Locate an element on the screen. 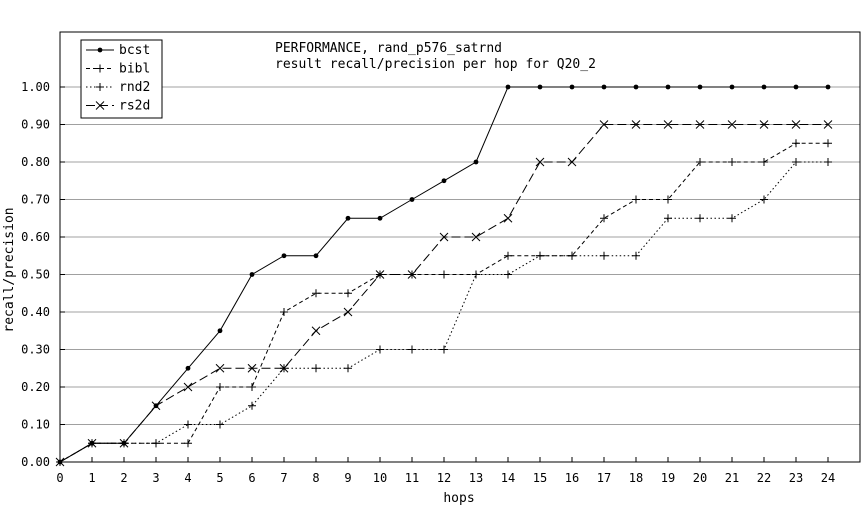 The width and height of the screenshot is (862, 520). legend-label: bcst is located at coordinates (134, 50).